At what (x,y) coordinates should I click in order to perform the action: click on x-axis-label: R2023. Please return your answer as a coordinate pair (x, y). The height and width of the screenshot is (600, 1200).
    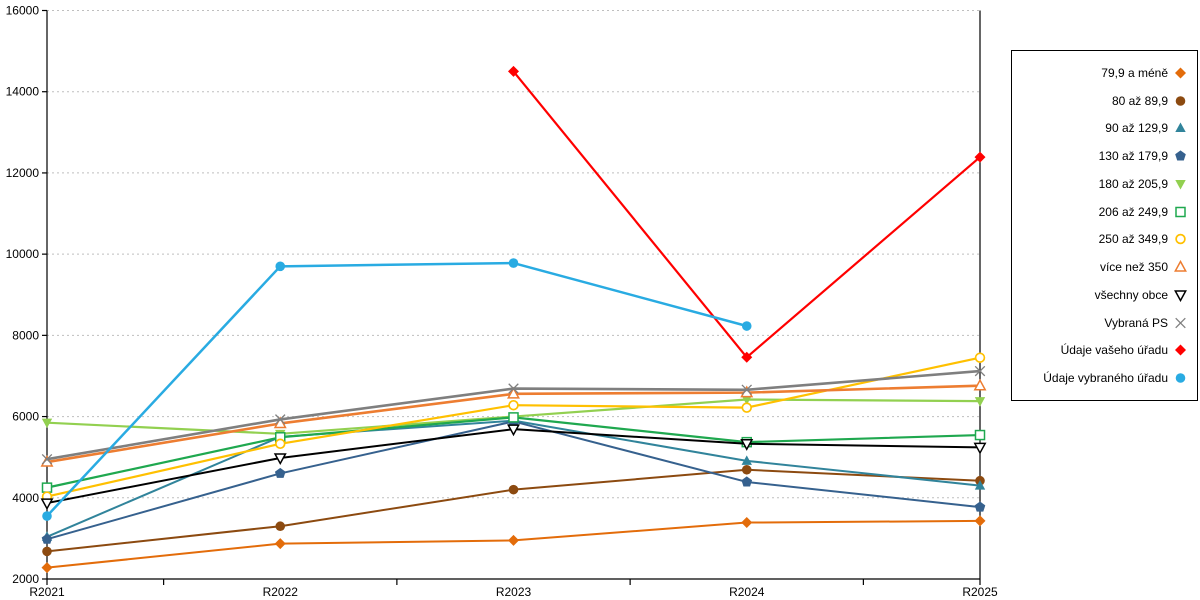
    Looking at the image, I should click on (514, 592).